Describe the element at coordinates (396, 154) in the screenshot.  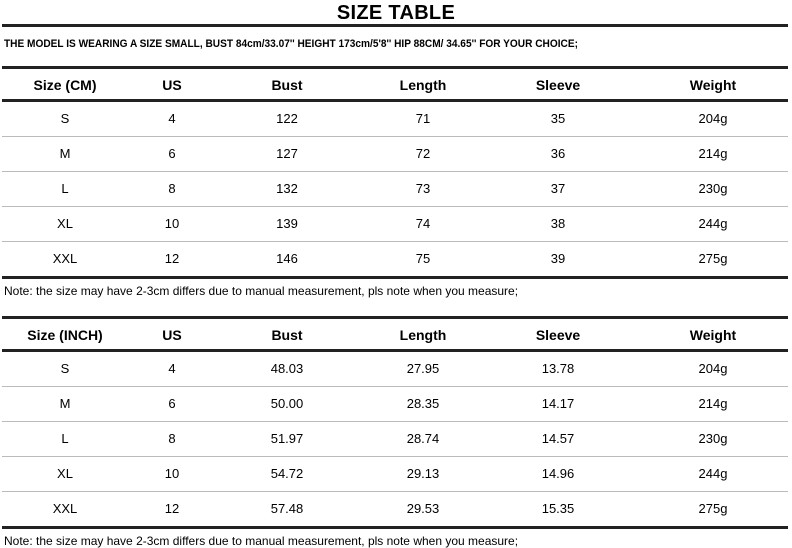
I see `table-row: M 6 127 72 36 214g` at that location.